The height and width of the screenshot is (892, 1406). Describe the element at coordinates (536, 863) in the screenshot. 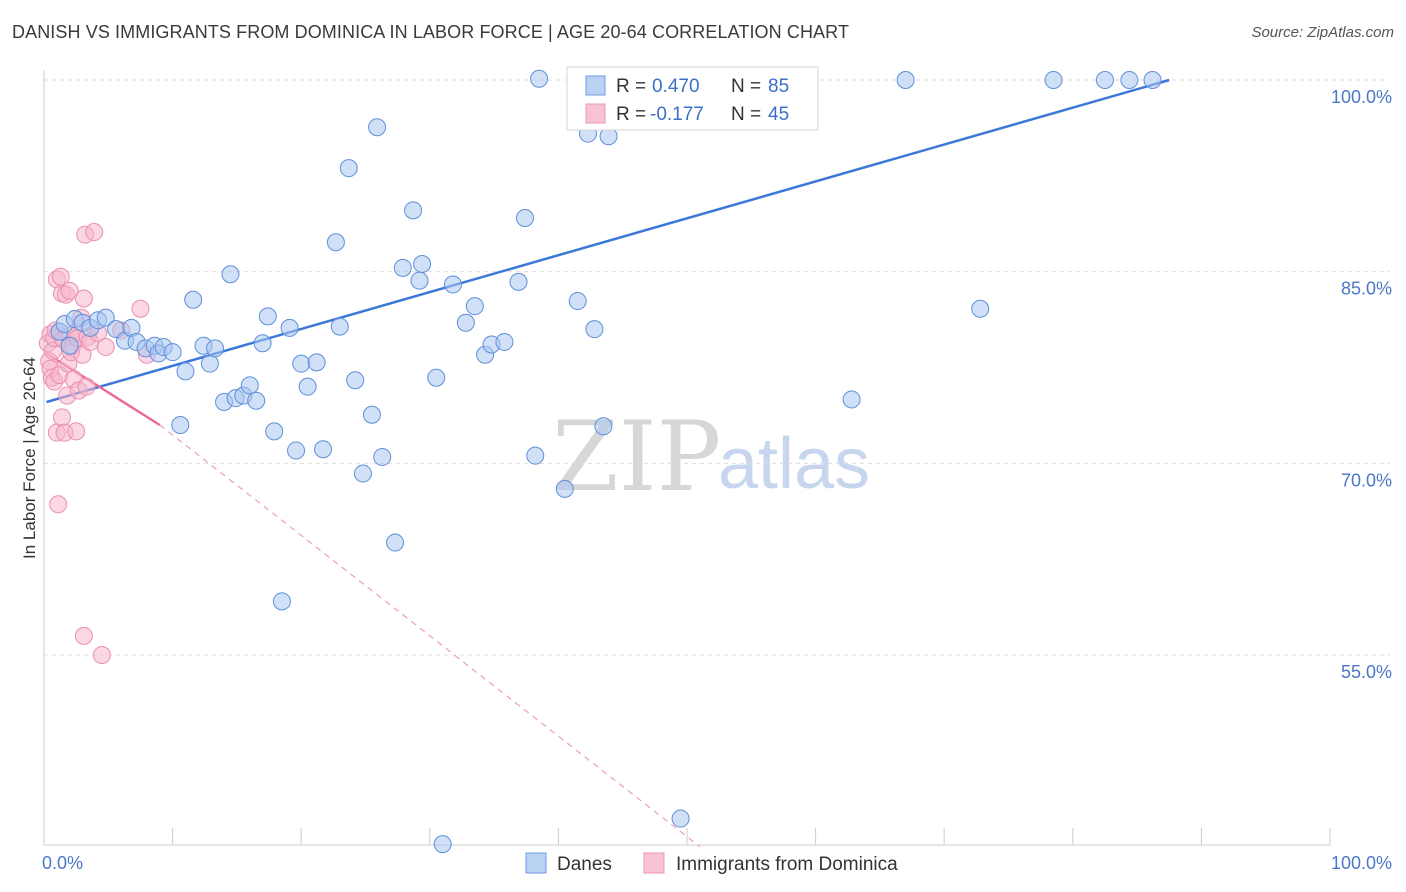

I see `legend-swatch-danes-bottom` at that location.